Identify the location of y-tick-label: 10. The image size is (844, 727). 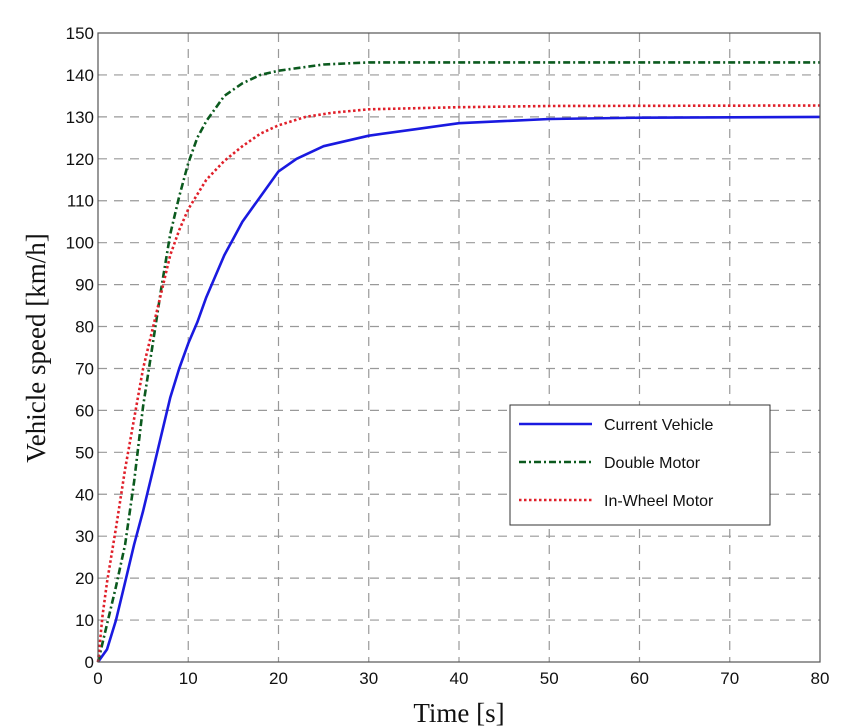
(84, 620).